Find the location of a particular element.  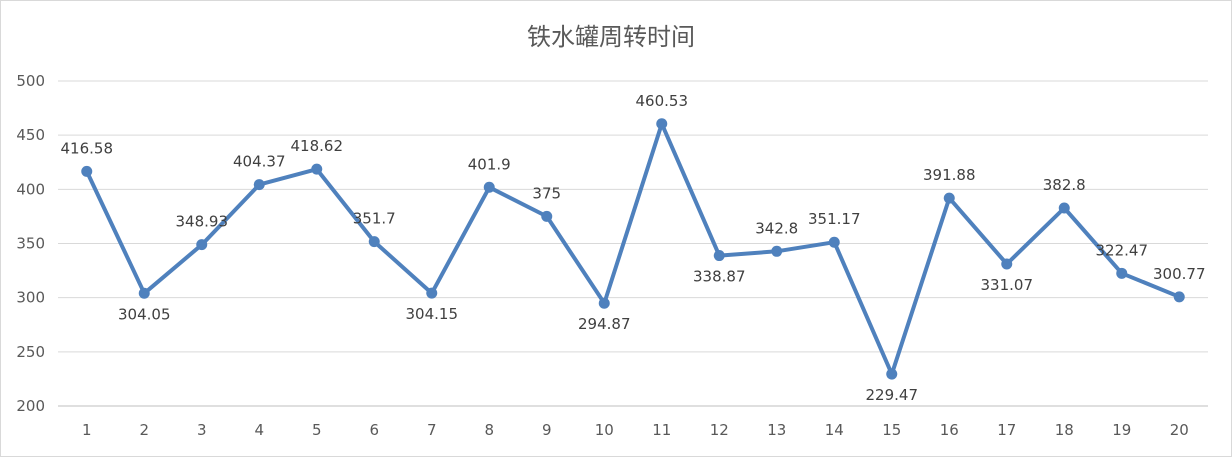

x-tick-label: 13 is located at coordinates (776, 430).